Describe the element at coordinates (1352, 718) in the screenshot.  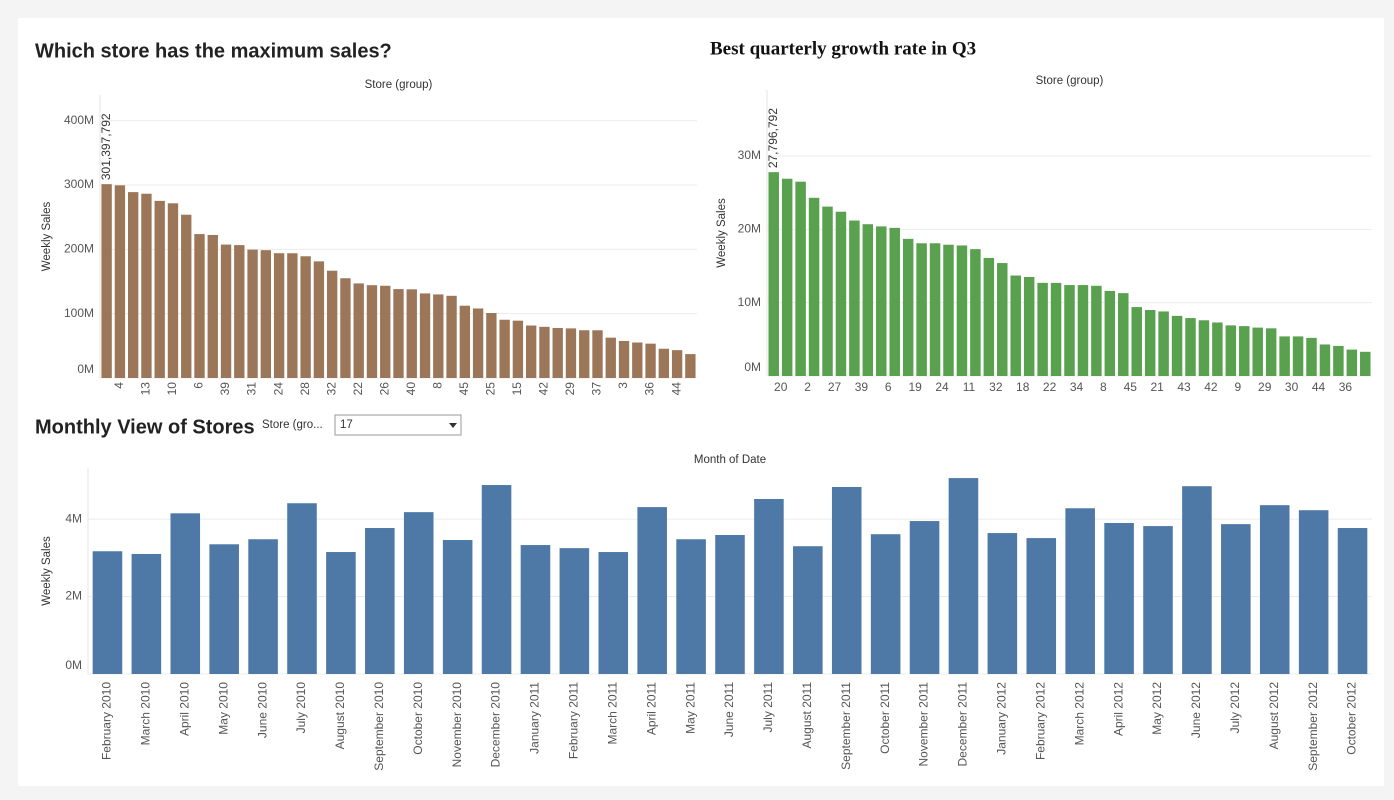
I see `x-tick-label: October 2012` at that location.